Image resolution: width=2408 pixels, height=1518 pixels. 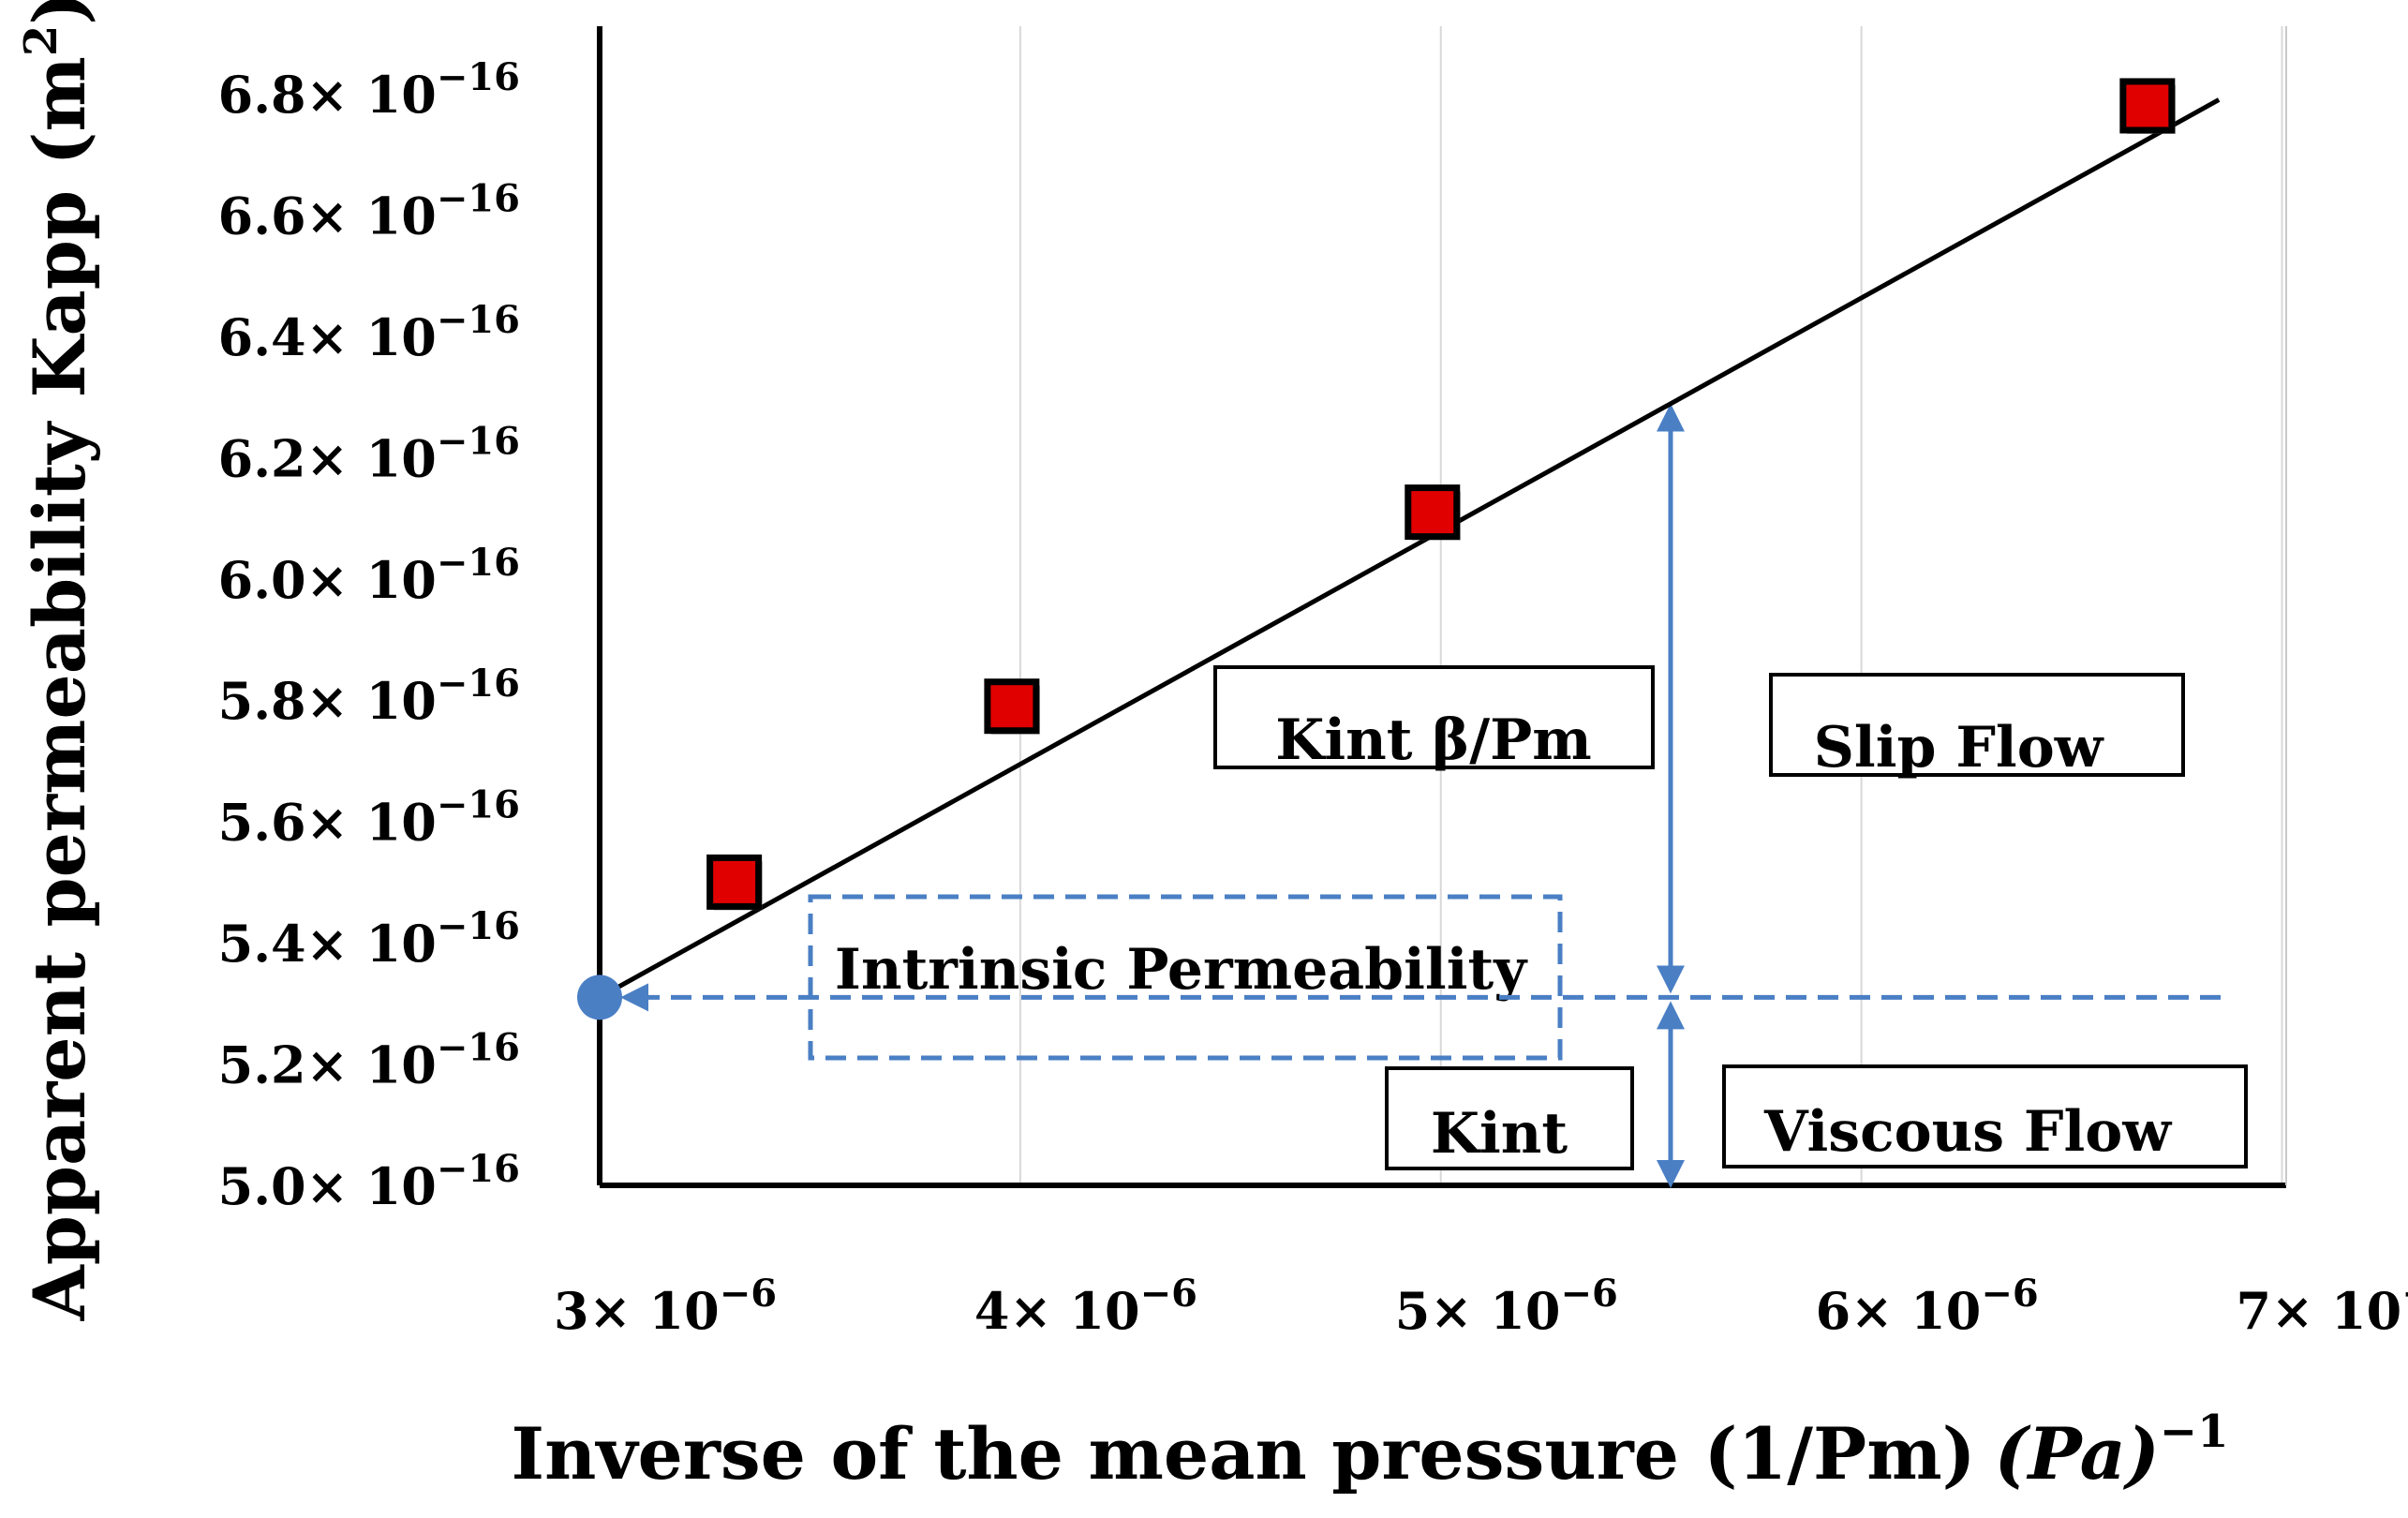 I want to click on y-tick-label-6.8: 6.8× 10⁻¹⁶, so click(x=369, y=90).